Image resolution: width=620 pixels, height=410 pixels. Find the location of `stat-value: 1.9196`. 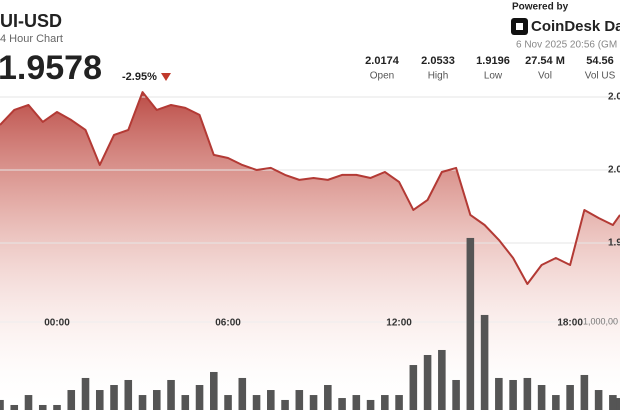

stat-value: 1.9196 is located at coordinates (493, 61).